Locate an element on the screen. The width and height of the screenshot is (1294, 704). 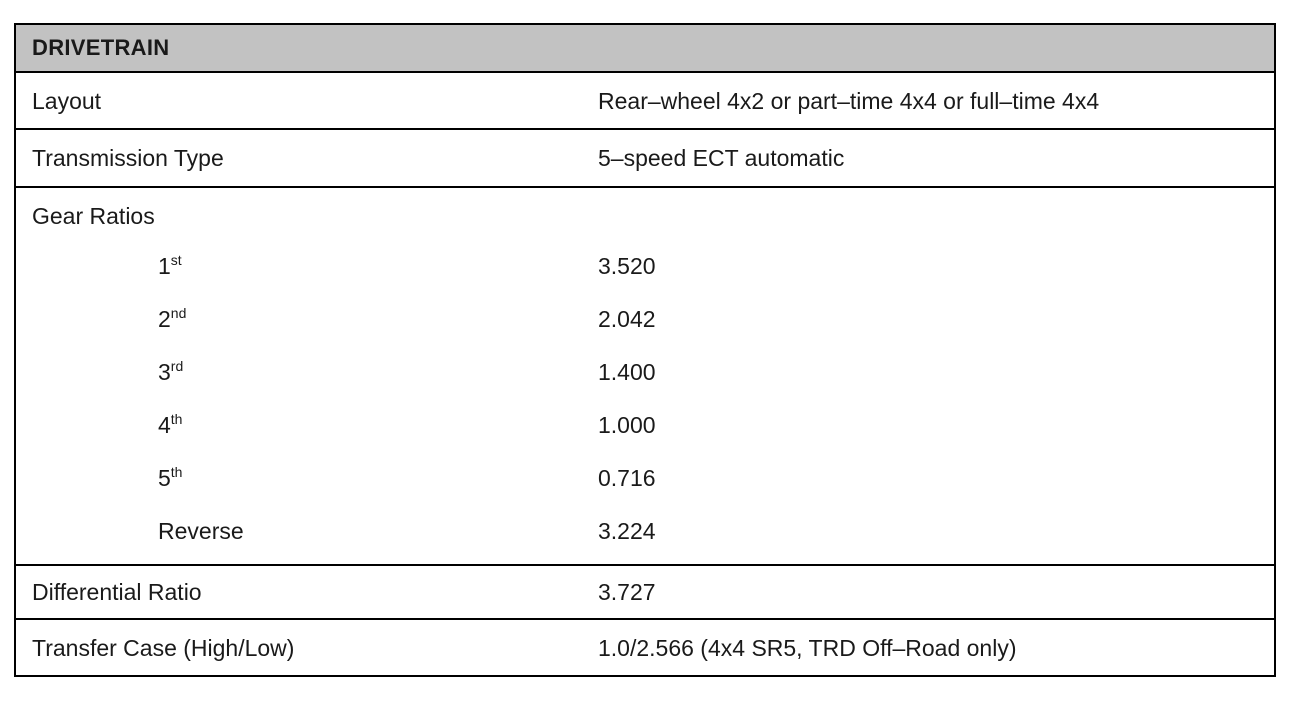
table-row-differential-ratio: Differential Ratio 3.727 is located at coordinates (645, 593).